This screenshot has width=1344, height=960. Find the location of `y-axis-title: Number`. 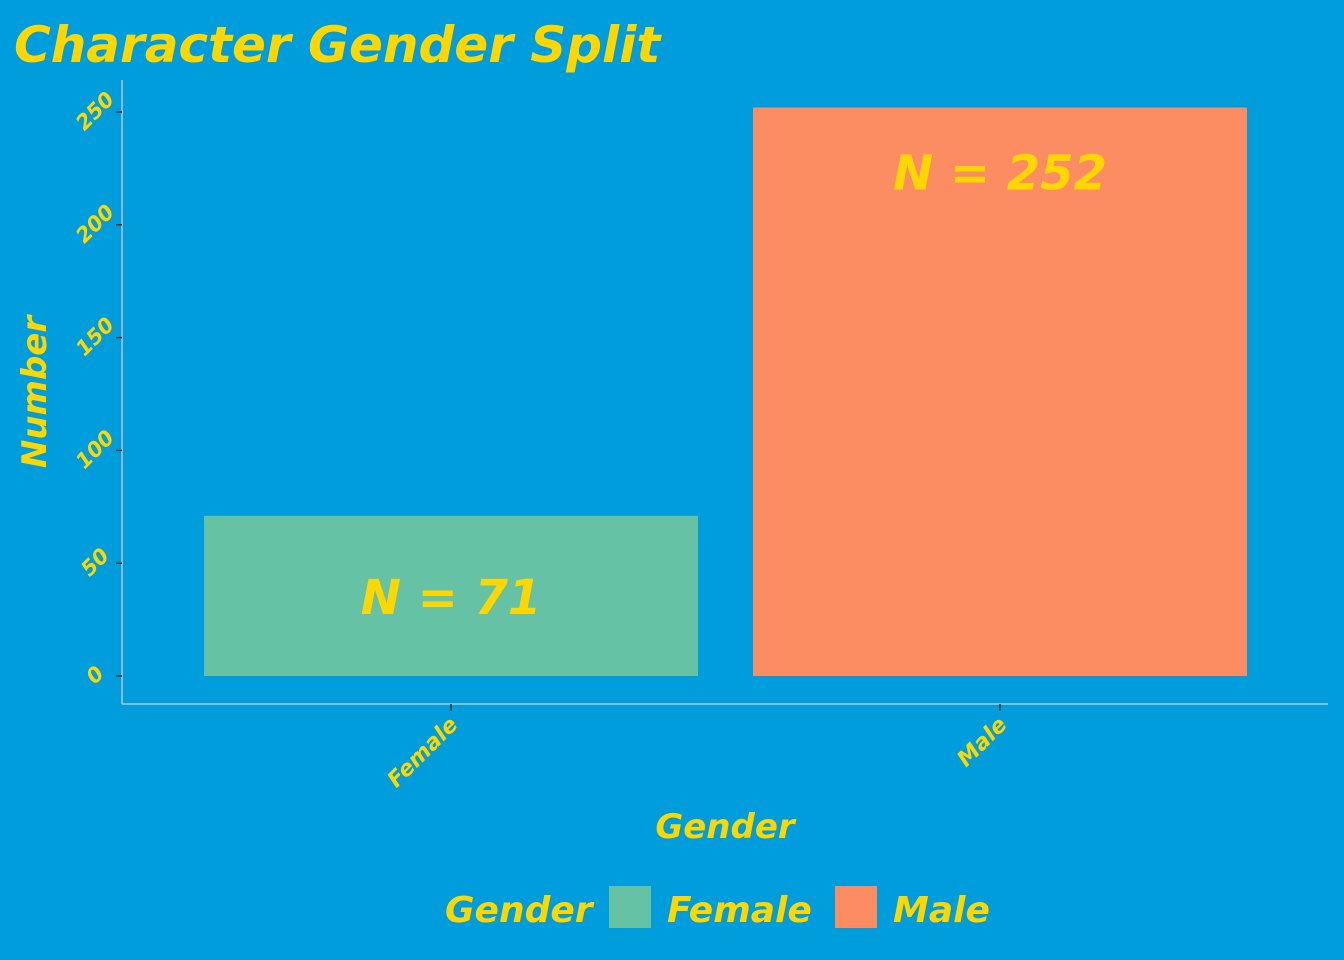

y-axis-title: Number is located at coordinates (35, 391).